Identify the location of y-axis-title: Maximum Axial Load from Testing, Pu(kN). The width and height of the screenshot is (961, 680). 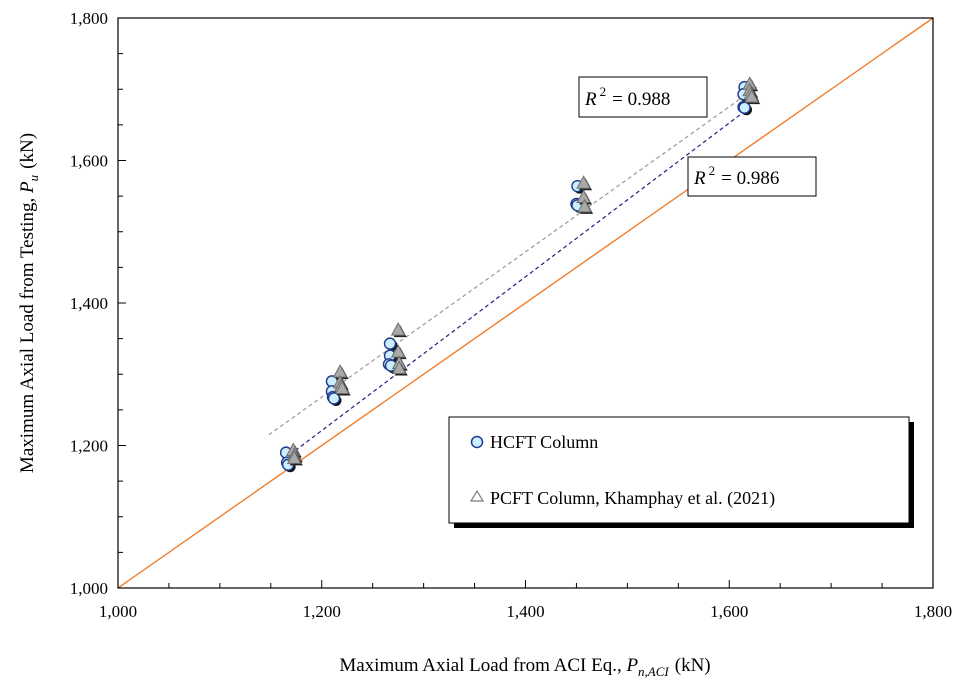
(29, 303).